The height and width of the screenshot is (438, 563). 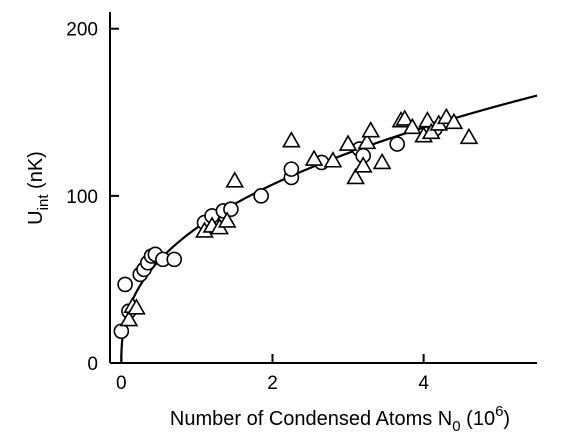 What do you see at coordinates (92, 364) in the screenshot?
I see `y-tick-label-0: 0` at bounding box center [92, 364].